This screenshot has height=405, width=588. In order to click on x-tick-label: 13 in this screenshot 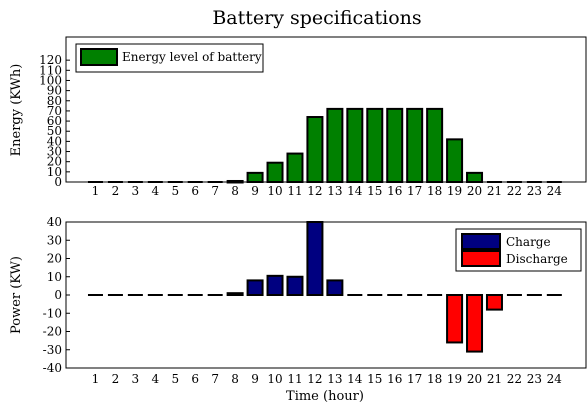, I will do `click(334, 191)`.